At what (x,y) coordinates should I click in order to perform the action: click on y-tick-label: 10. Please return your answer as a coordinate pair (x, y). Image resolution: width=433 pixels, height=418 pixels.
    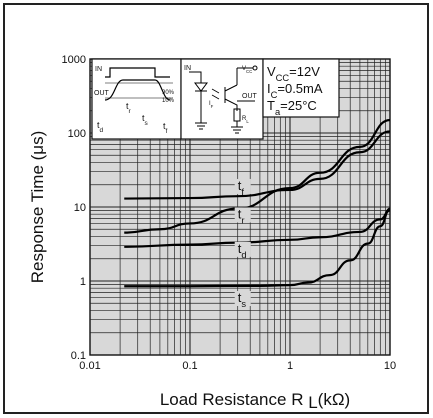
    Looking at the image, I should click on (80, 208).